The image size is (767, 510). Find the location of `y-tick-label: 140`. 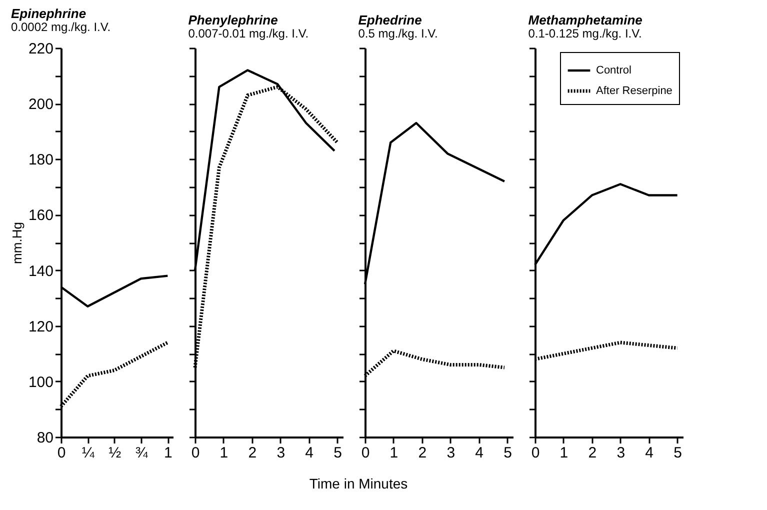

y-tick-label: 140 is located at coordinates (41, 271).